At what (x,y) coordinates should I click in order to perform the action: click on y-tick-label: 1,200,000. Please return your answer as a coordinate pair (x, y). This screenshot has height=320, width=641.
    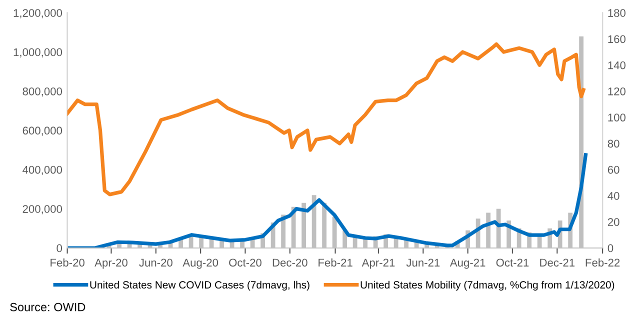
    Looking at the image, I should click on (38, 13).